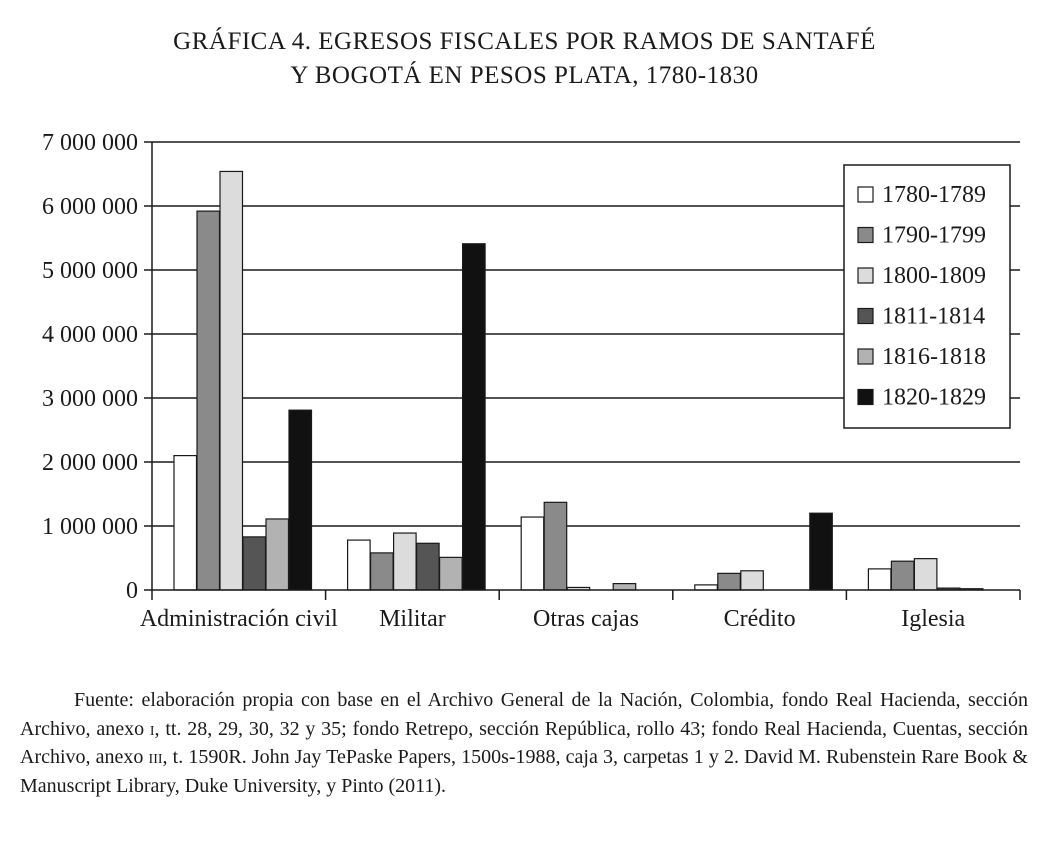  I want to click on y-tick-label: 4 000 000, so click(90, 335).